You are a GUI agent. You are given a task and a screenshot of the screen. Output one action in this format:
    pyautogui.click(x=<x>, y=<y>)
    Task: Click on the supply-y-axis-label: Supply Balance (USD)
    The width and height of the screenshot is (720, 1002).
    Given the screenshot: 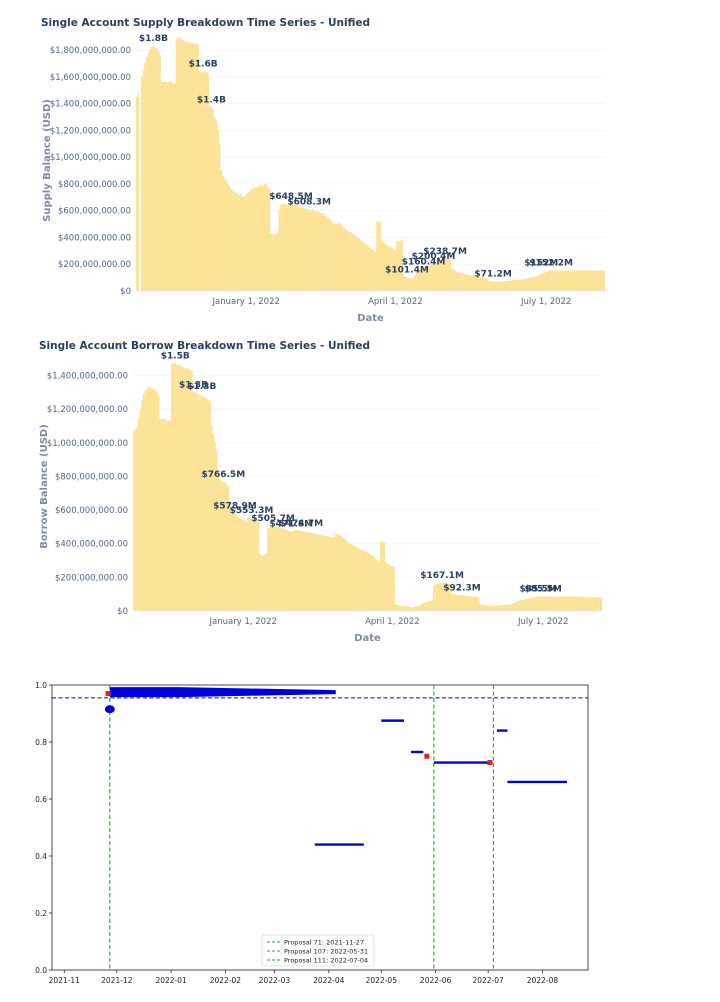 What is the action you would take?
    pyautogui.click(x=47, y=160)
    